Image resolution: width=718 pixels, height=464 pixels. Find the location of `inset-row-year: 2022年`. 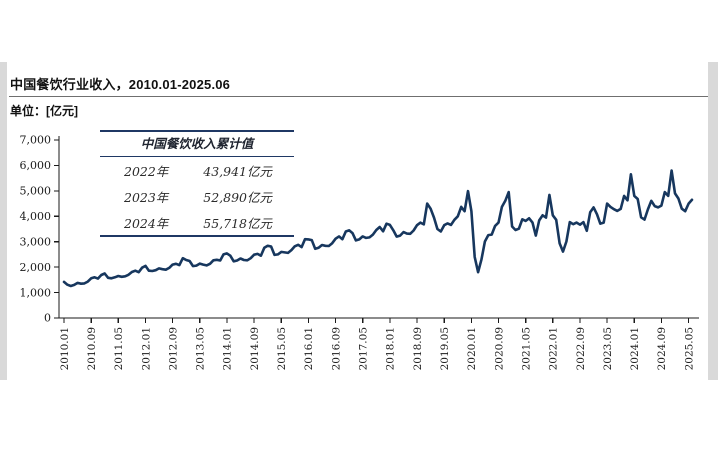

inset-row-year: 2022年 is located at coordinates (146, 171).